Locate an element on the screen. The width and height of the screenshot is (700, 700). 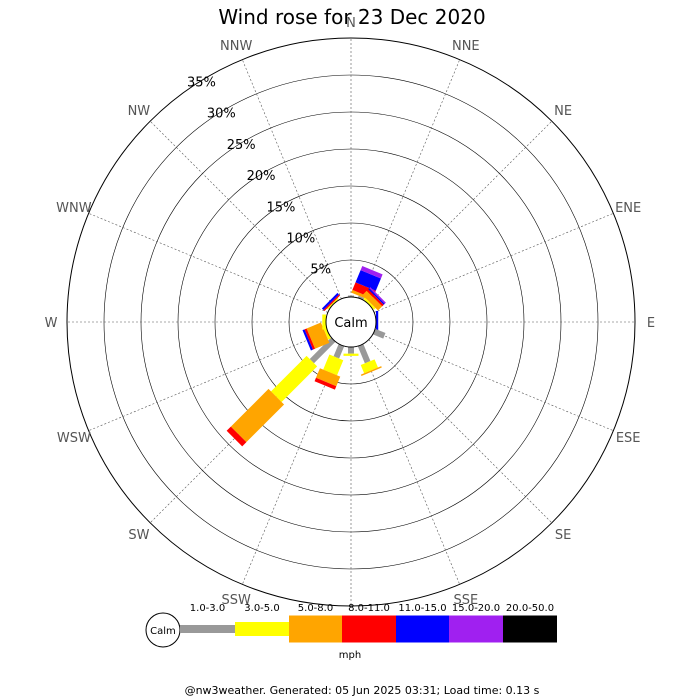
bar-ssw-5.0-8.0 is located at coordinates (328, 377).